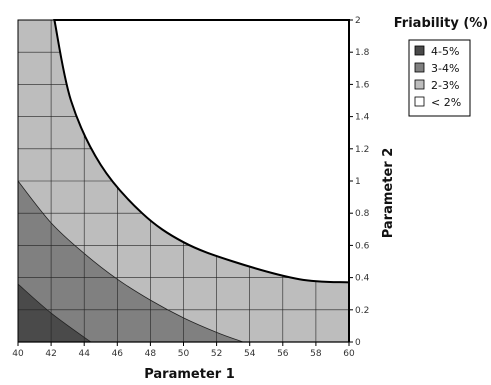  What do you see at coordinates (362, 246) in the screenshot?
I see `y-tick-label: 0.6` at bounding box center [362, 246].